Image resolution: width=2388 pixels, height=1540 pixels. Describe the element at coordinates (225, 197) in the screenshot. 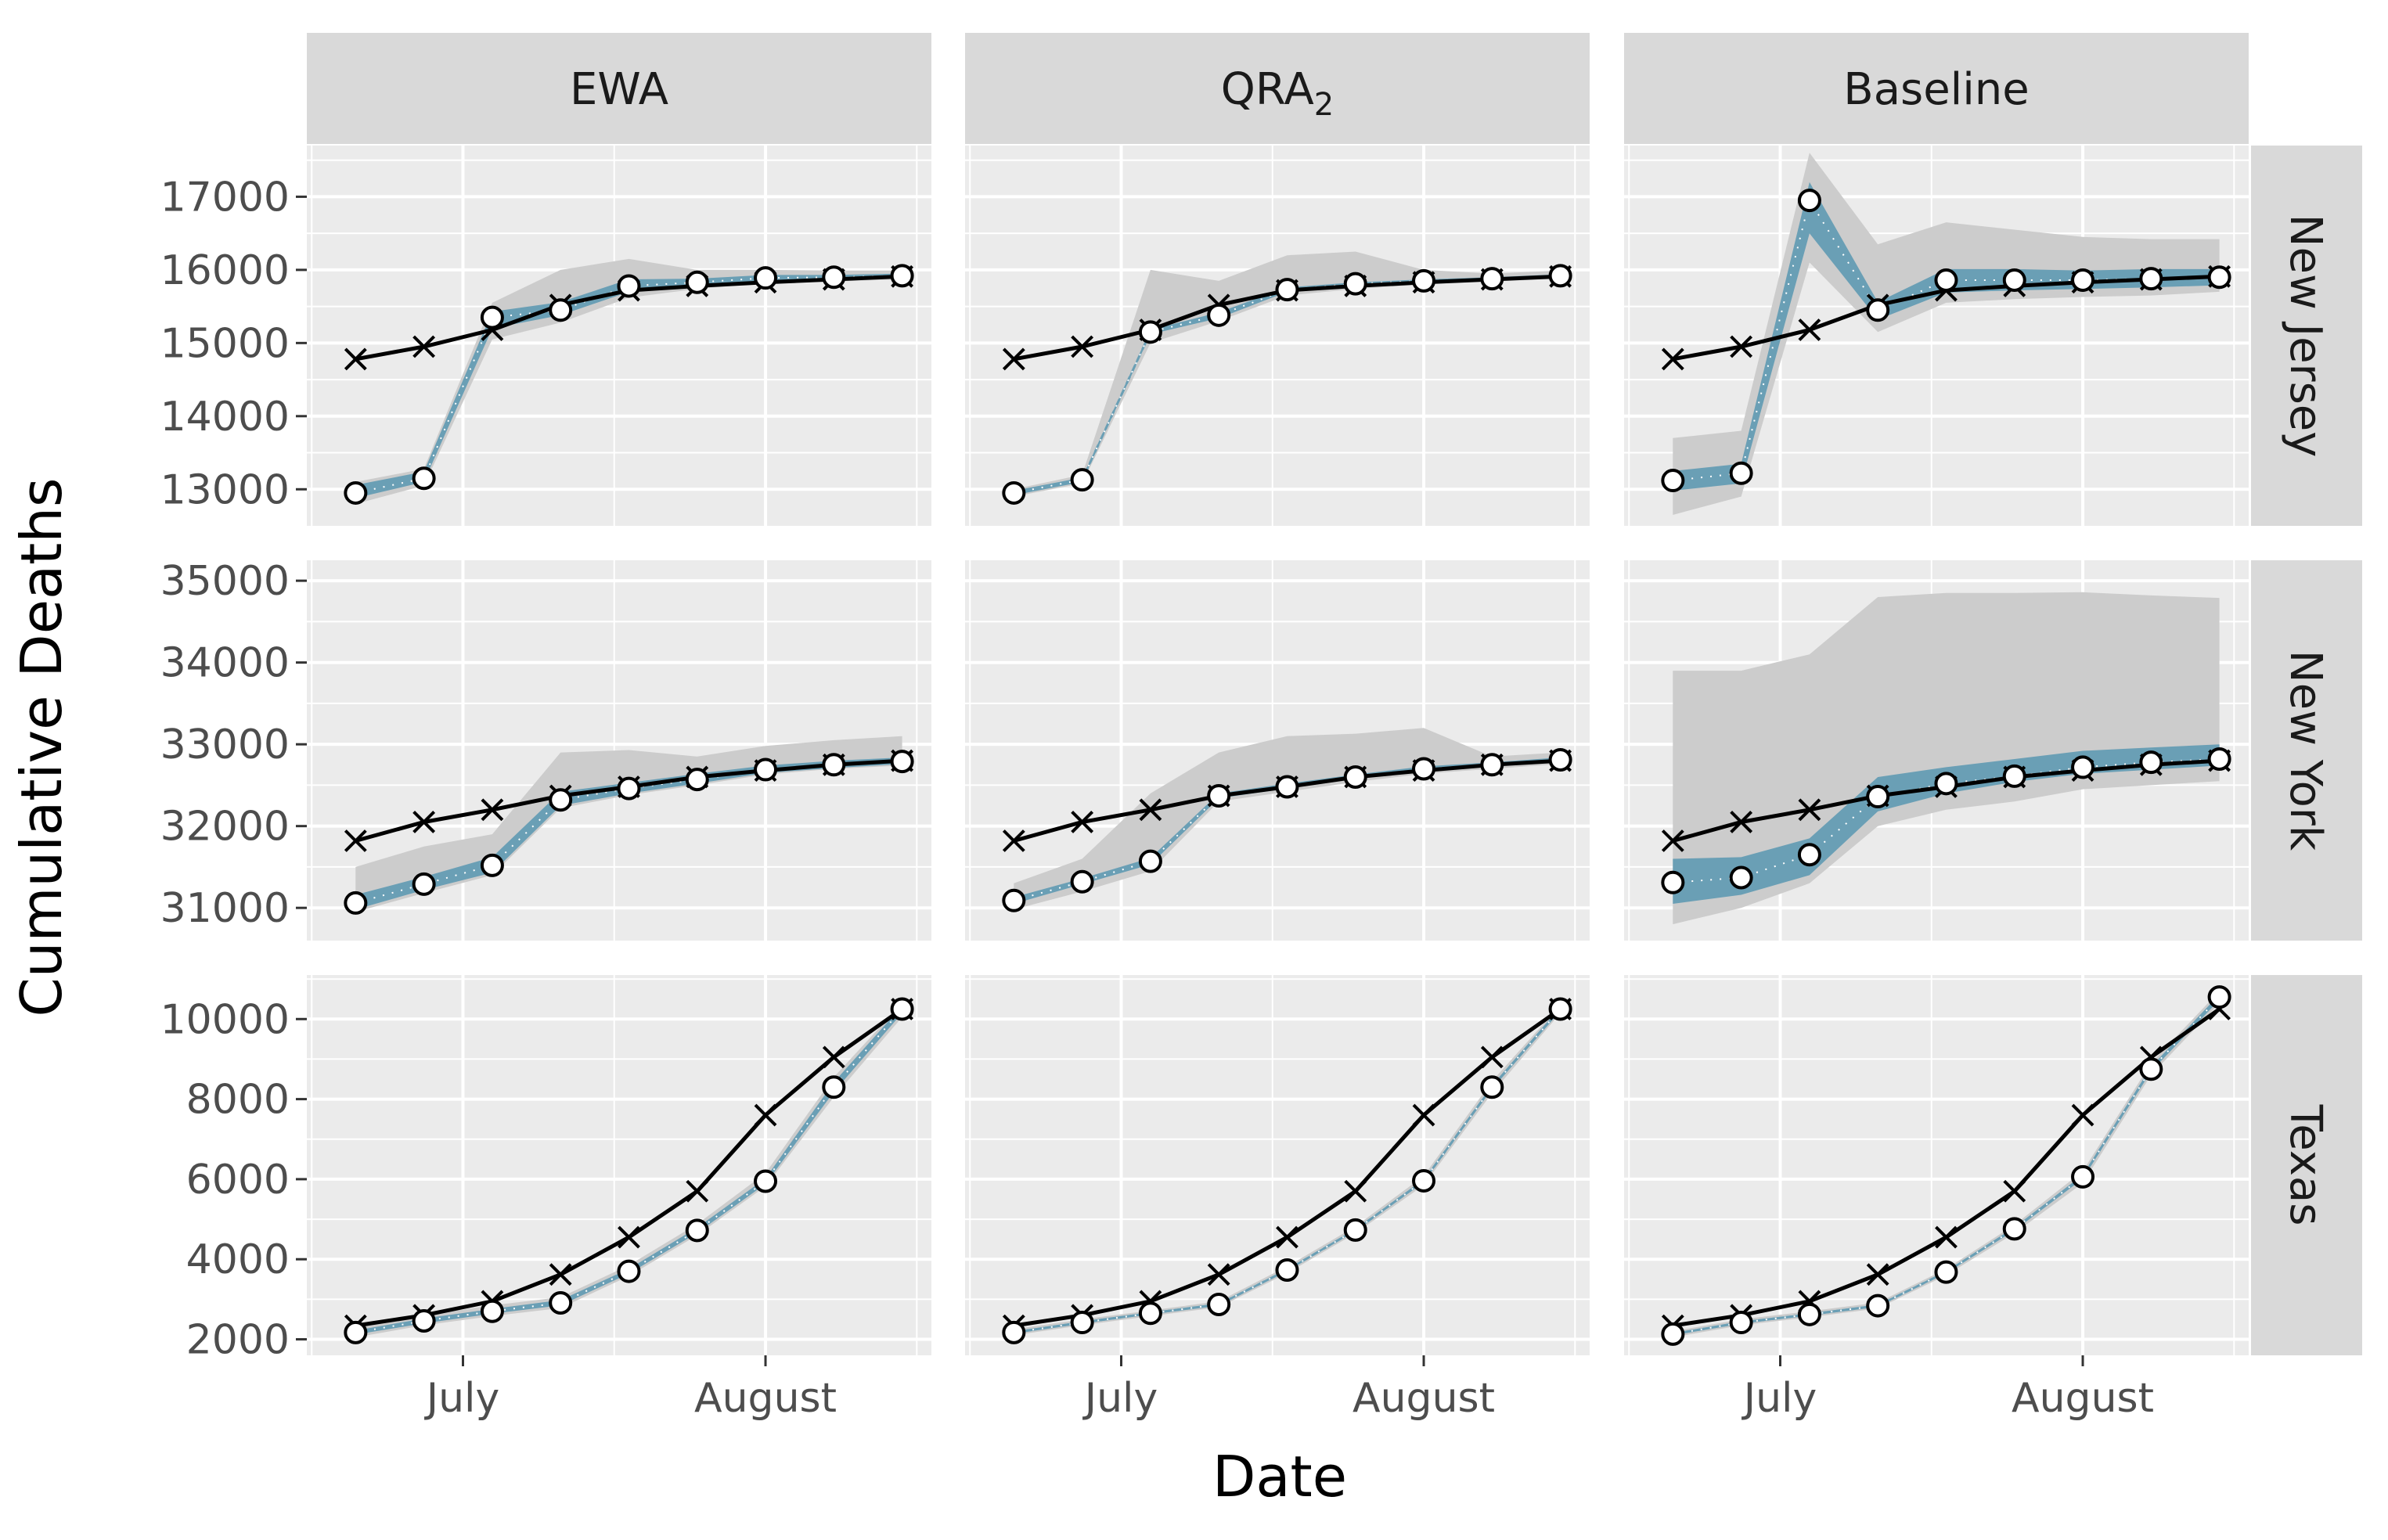

I see `y-tick-label: 17000` at that location.